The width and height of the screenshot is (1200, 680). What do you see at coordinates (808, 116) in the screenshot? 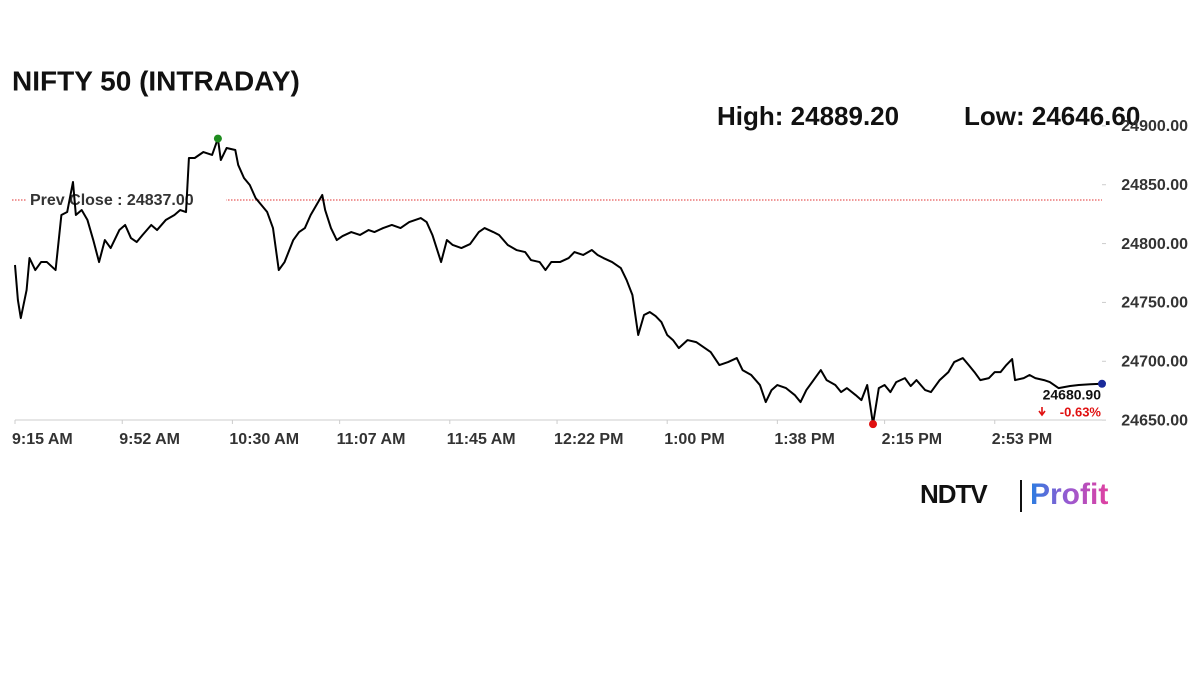
I see `high-label: High: 24889.20` at bounding box center [808, 116].